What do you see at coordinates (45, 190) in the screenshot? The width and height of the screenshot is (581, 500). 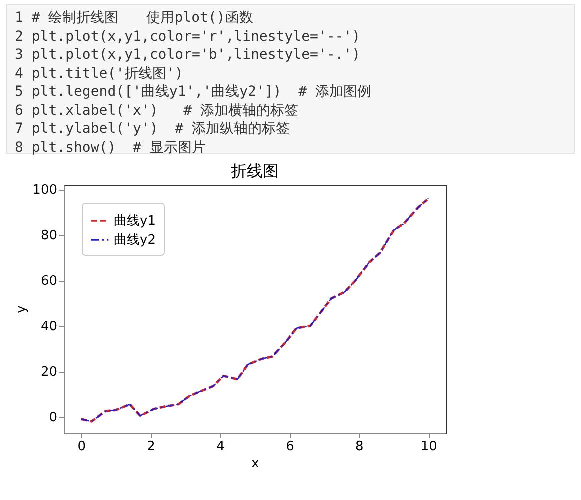 I see `y-tick-label: 100` at bounding box center [45, 190].